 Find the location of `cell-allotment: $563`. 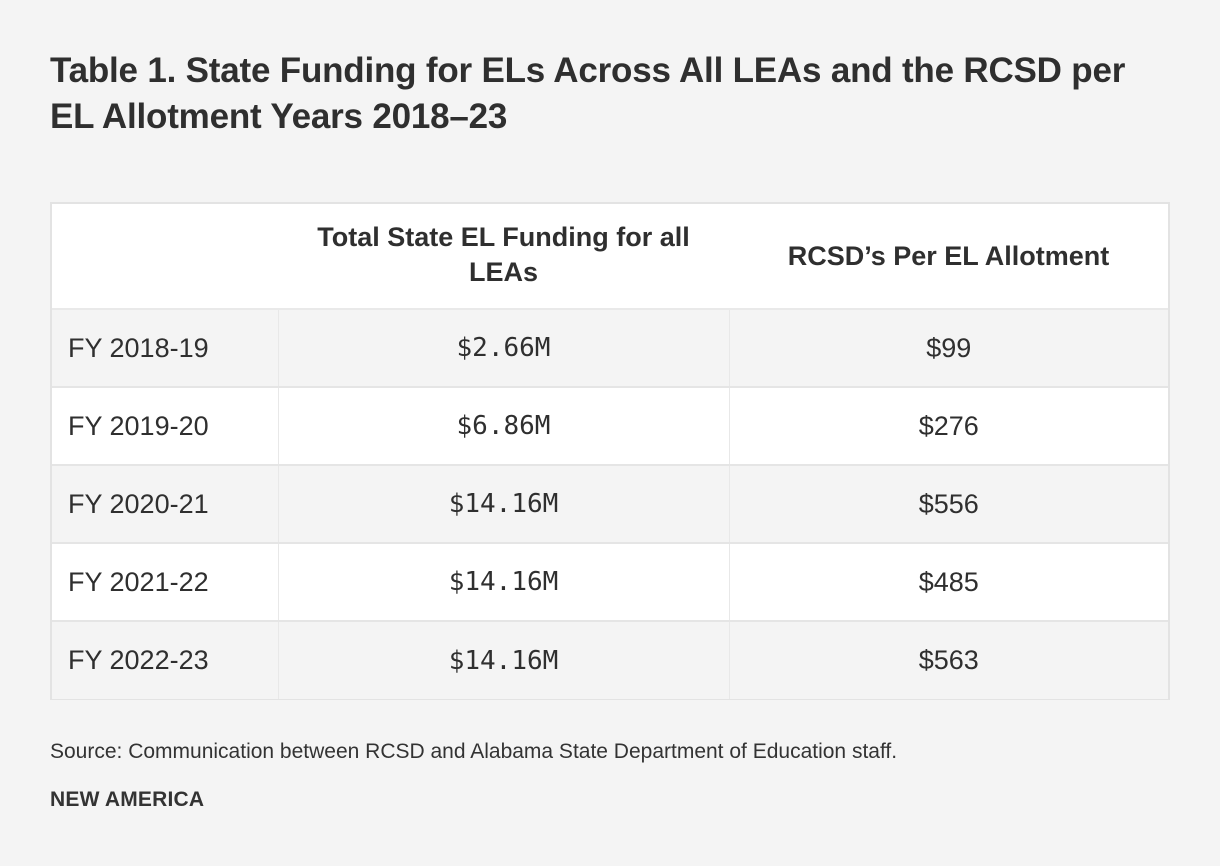

cell-allotment: $563 is located at coordinates (948, 659).